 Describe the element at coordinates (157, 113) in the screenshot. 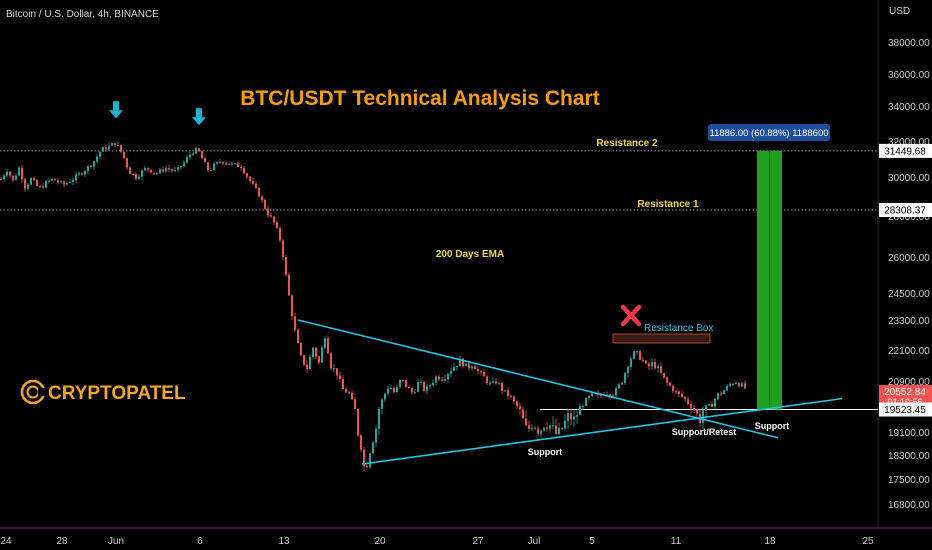

I see `top-arrows` at that location.